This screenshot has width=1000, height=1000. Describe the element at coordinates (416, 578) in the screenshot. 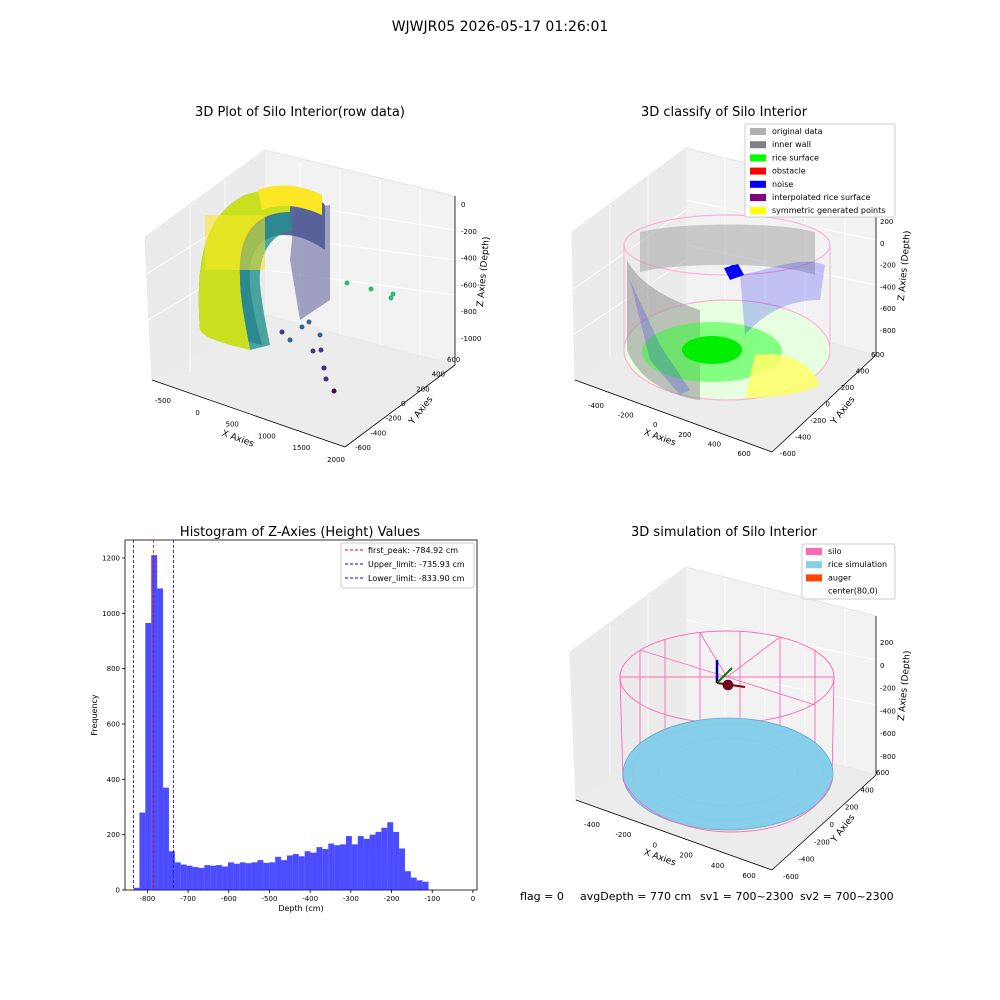

I see `histogram-legend-label: Lower_limit: -833.90 cm` at that location.